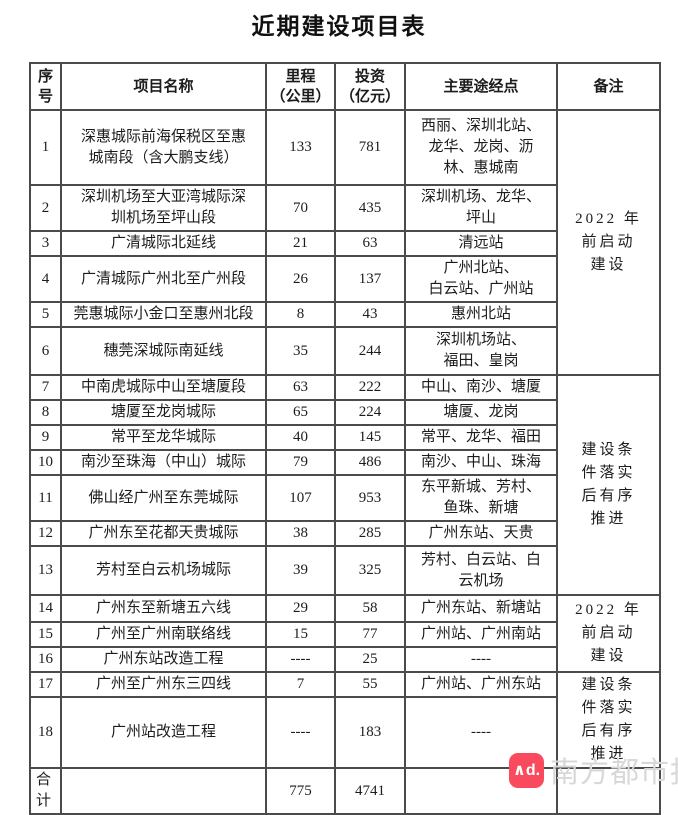  What do you see at coordinates (163, 608) in the screenshot?
I see `project-name-cell: 广州东至新塘五六线` at bounding box center [163, 608].